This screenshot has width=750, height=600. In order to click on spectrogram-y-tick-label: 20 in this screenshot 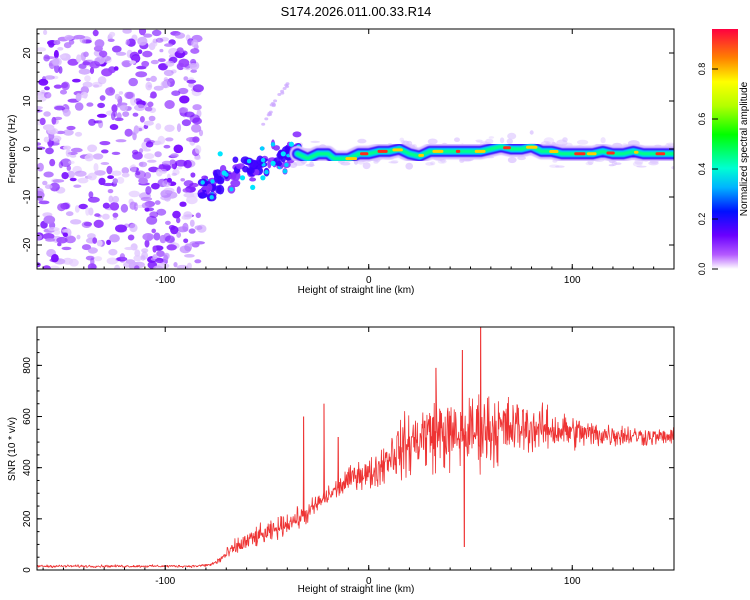, I will do `click(27, 53)`.